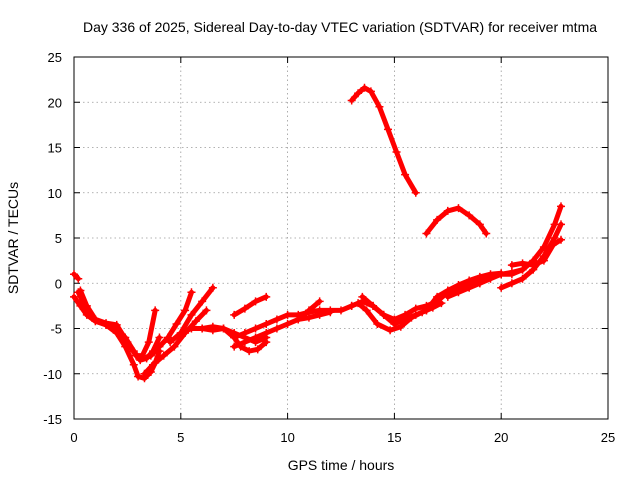 The width and height of the screenshot is (640, 480). I want to click on y-tick-label: 25, so click(55, 57).